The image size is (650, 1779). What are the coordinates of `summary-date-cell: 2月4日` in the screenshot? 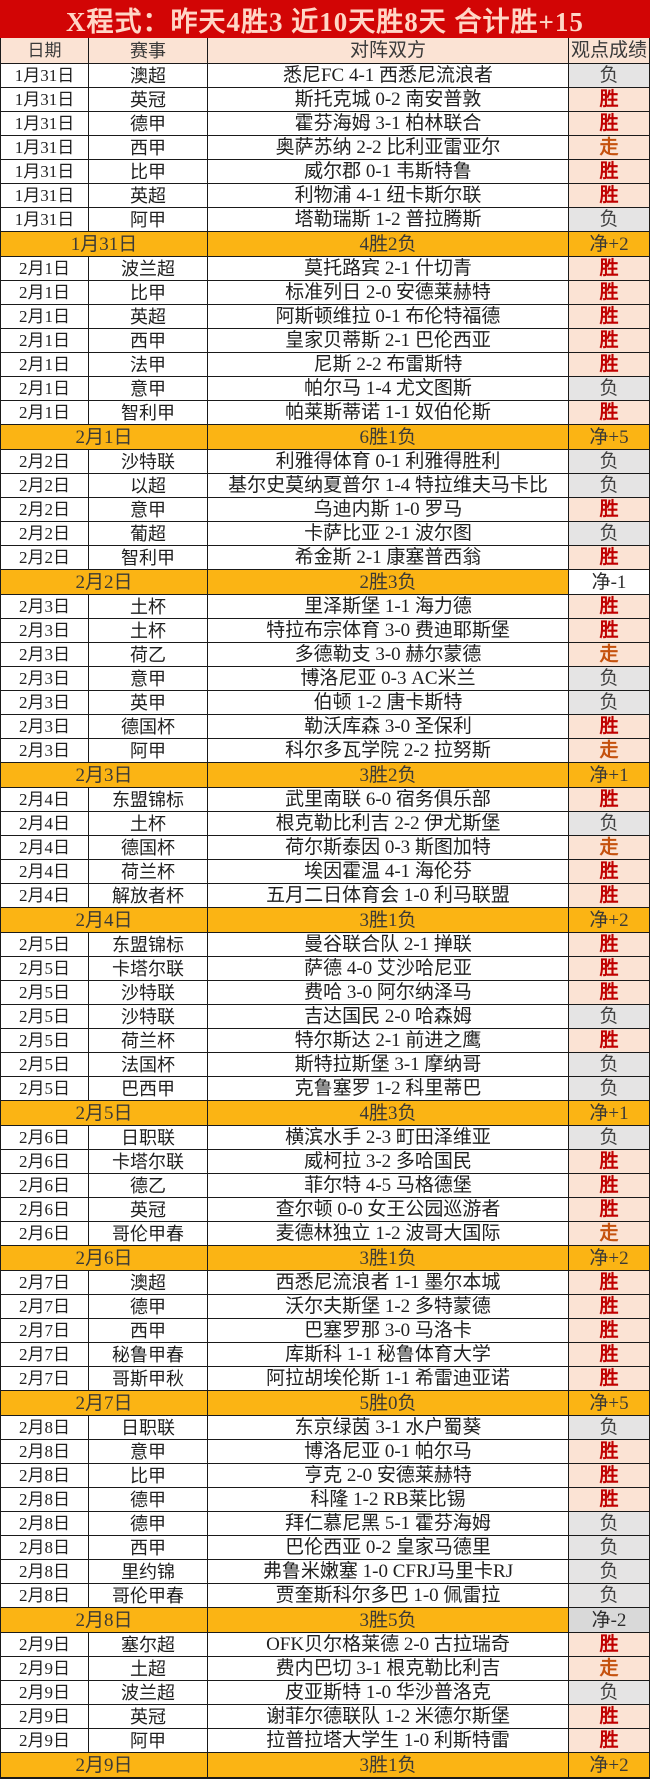 It's located at (104, 920).